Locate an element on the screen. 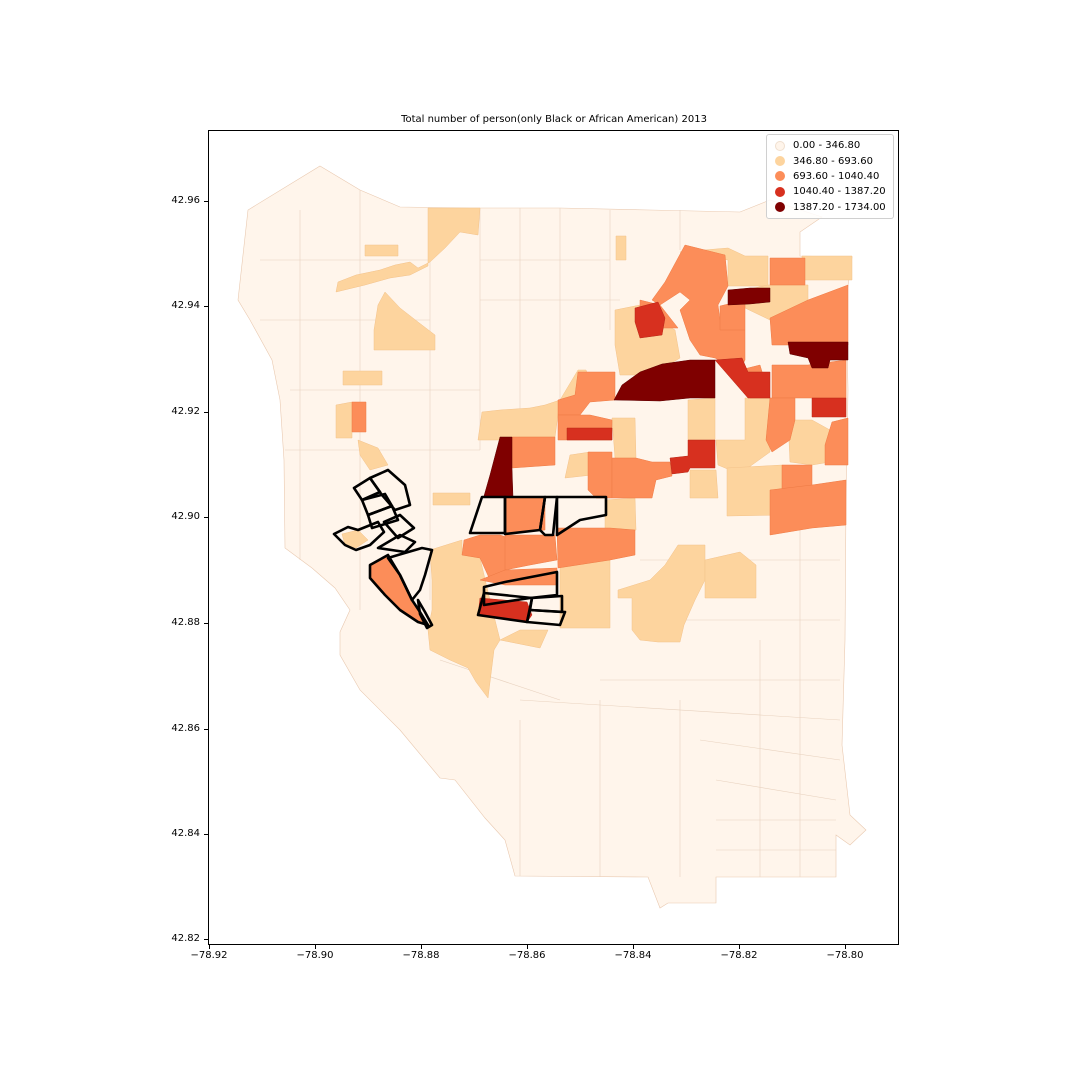  x-tick-label: −78.92 is located at coordinates (209, 955).